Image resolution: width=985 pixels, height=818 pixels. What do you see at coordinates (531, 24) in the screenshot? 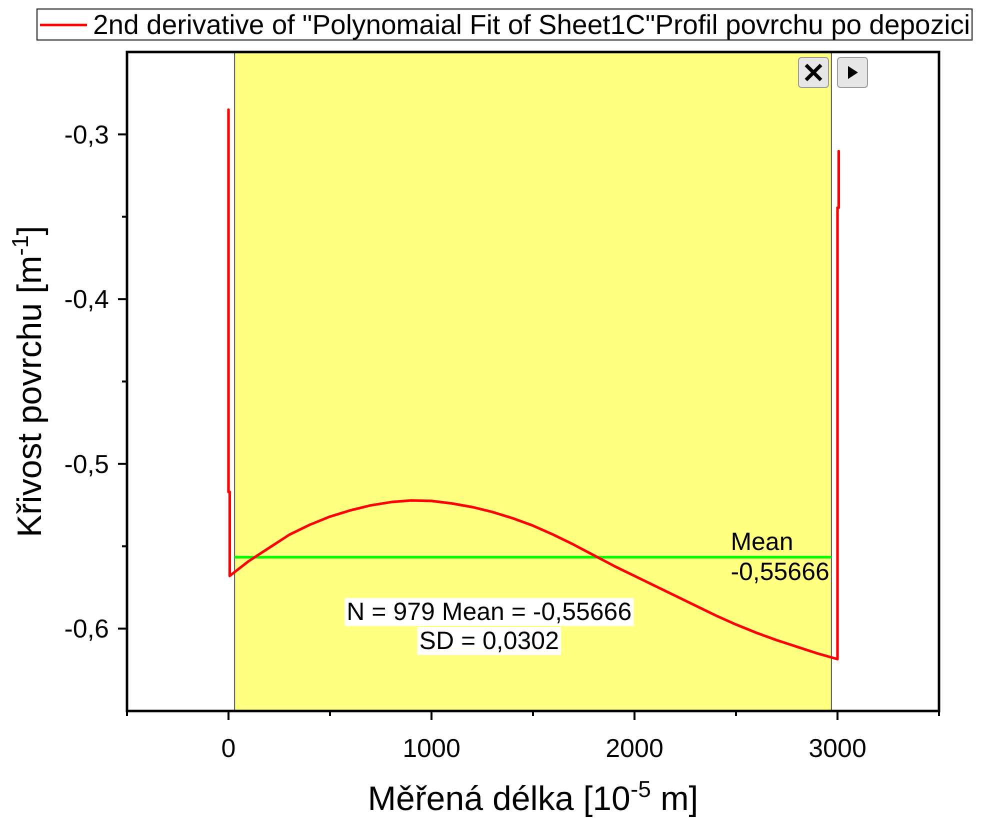
I see `legend-label: 2nd derivative of "Polynomaial Fit of Sheet1C"Profil povrchu po depozici` at bounding box center [531, 24].